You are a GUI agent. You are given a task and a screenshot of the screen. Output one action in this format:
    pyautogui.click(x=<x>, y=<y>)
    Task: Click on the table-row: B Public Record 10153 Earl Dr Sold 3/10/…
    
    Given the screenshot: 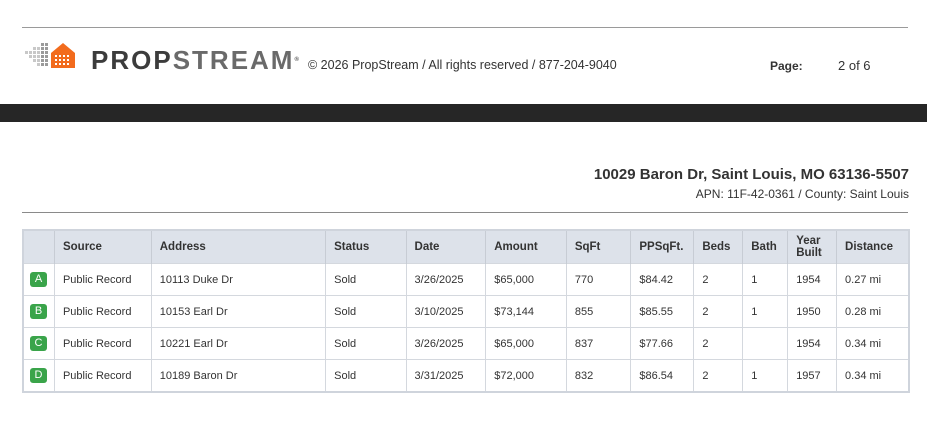 What is the action you would take?
    pyautogui.click(x=466, y=311)
    